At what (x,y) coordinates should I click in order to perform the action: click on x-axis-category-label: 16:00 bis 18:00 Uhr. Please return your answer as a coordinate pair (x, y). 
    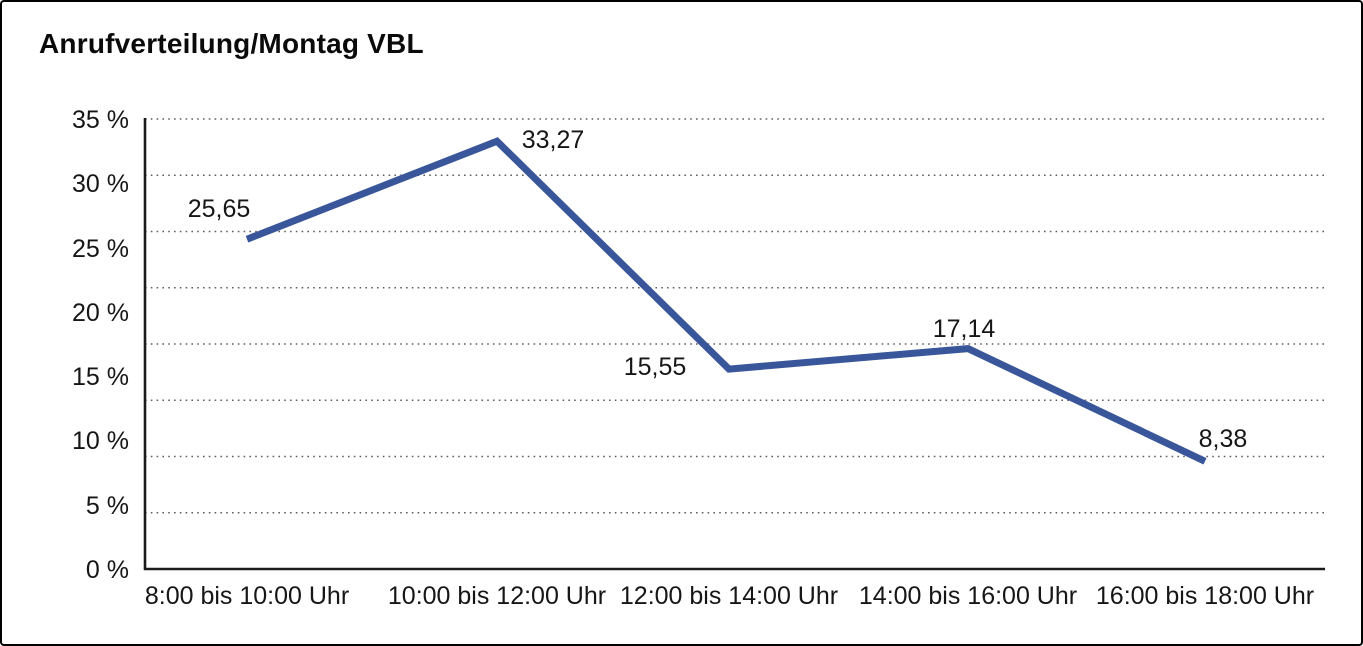
    Looking at the image, I should click on (1205, 596).